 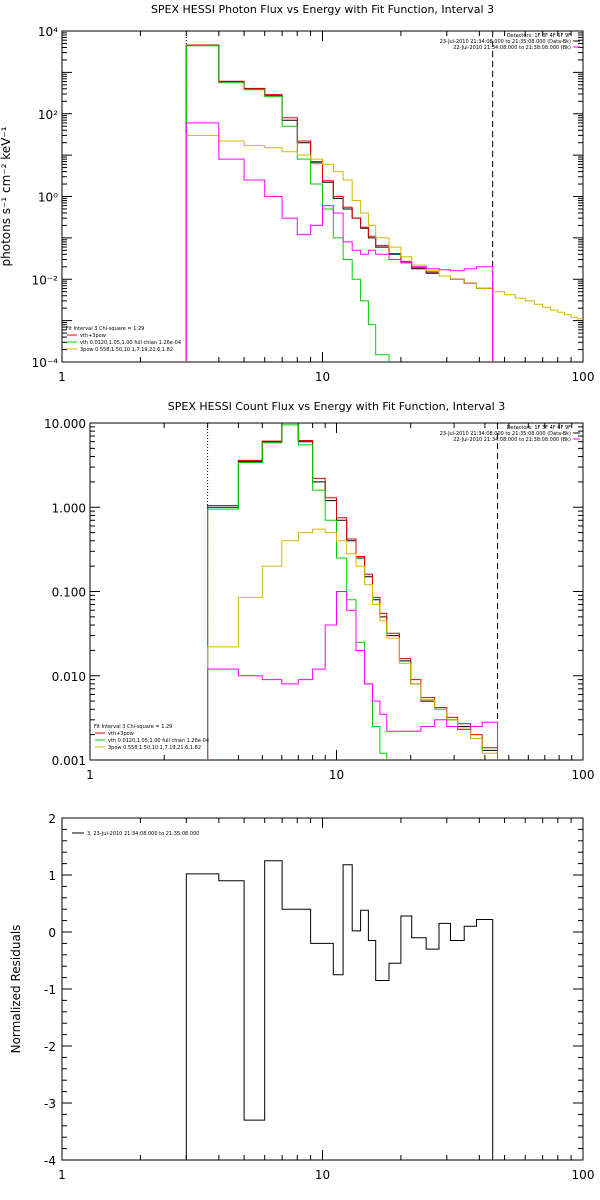 What do you see at coordinates (50, 1161) in the screenshot?
I see `y-tick-label: -4` at bounding box center [50, 1161].